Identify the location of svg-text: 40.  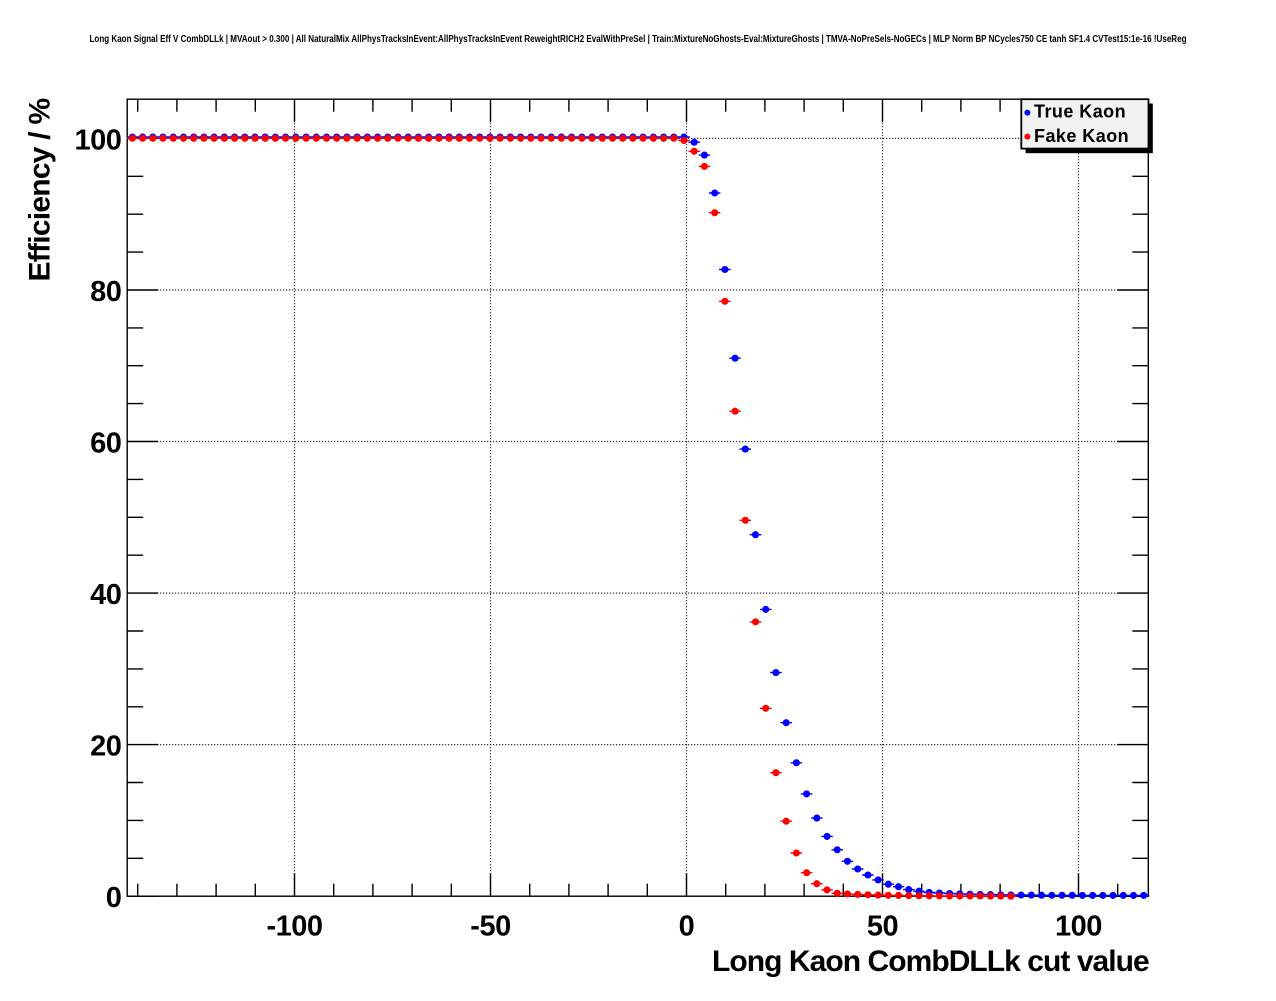
(105, 595).